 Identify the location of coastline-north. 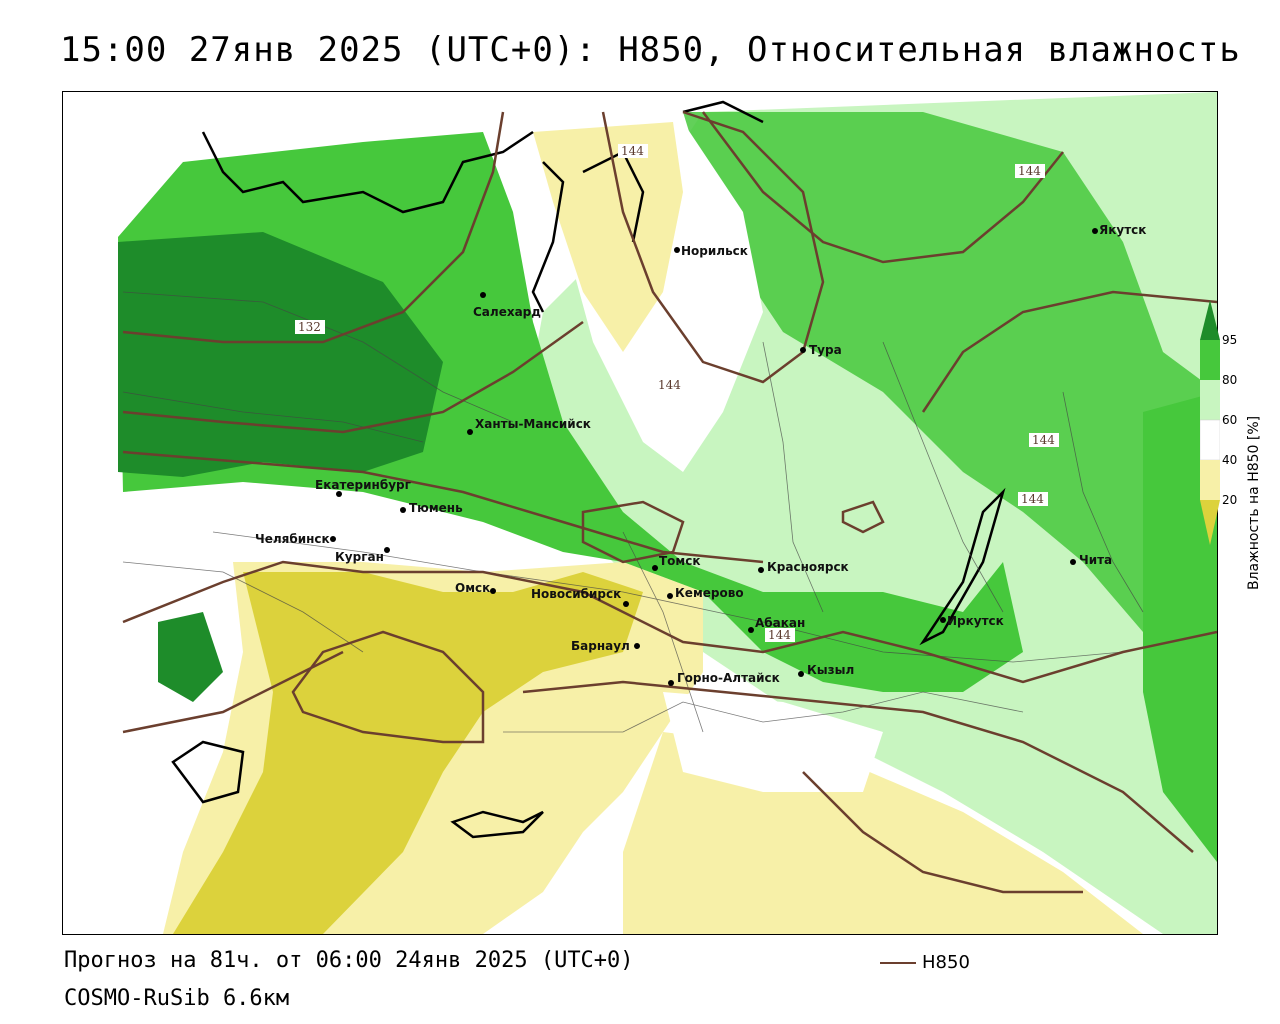
(367, 172).